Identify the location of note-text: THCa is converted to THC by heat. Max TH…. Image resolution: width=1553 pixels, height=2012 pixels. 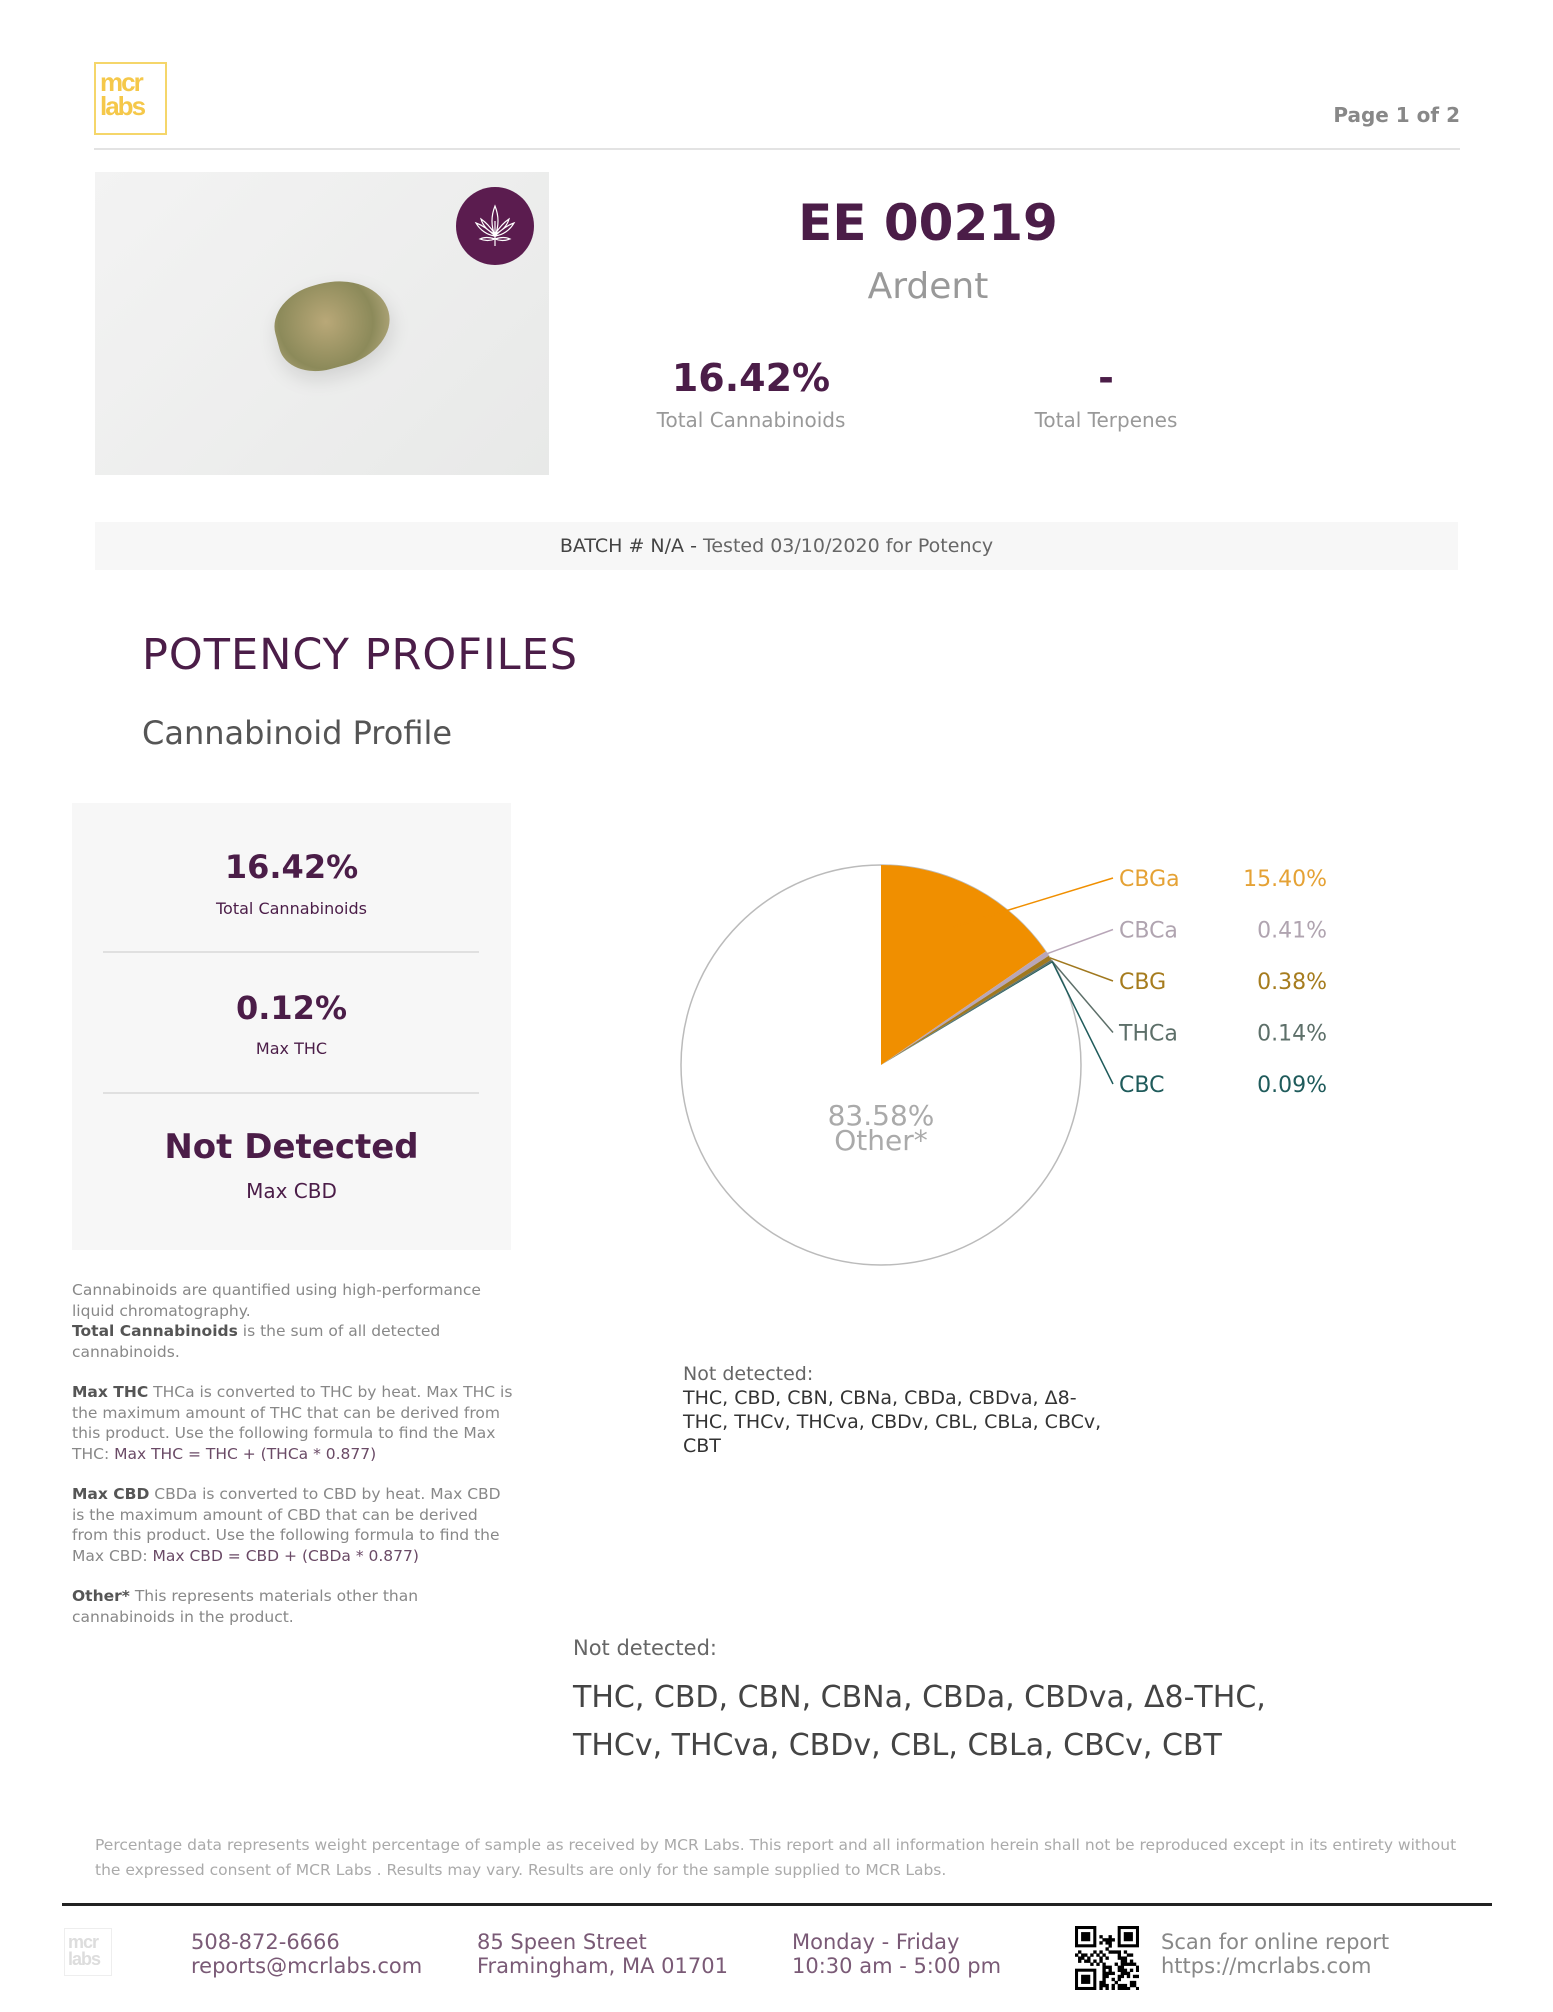
(292, 1423).